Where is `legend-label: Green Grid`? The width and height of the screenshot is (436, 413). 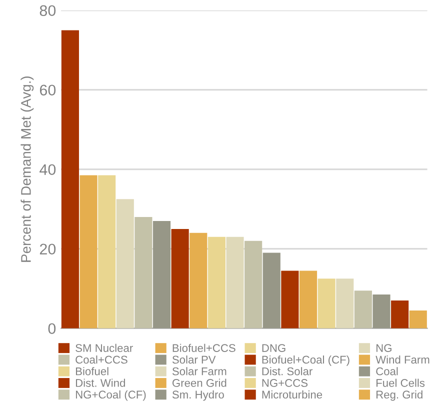 legend-label: Green Grid is located at coordinates (199, 382).